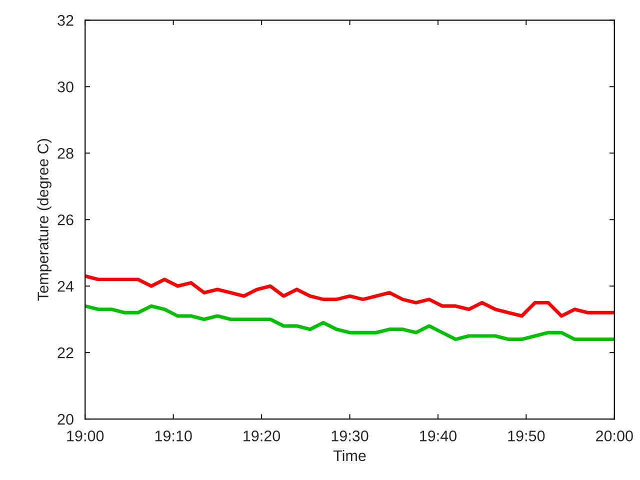  Describe the element at coordinates (66, 220) in the screenshot. I see `y-tick-label: 26` at that location.